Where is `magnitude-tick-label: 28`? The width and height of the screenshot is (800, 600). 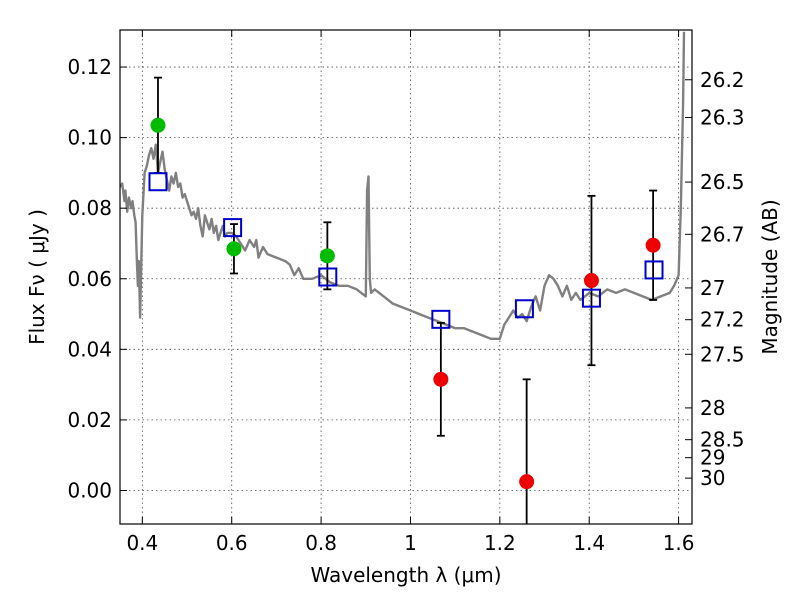 magnitude-tick-label: 28 is located at coordinates (712, 408).